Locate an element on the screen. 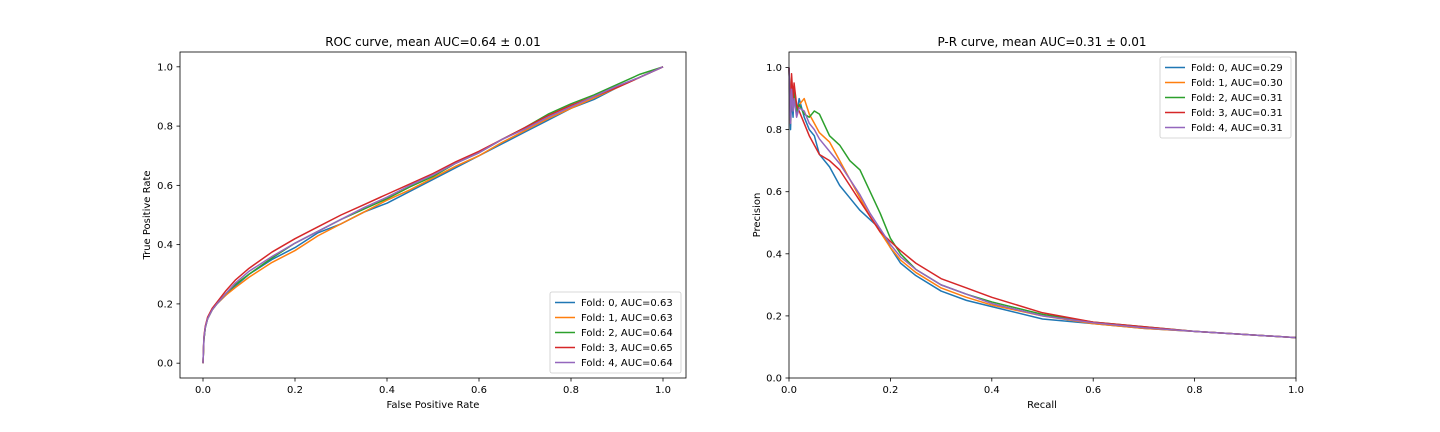 This screenshot has height=432, width=1440. roc-legend-box is located at coordinates (615, 332).